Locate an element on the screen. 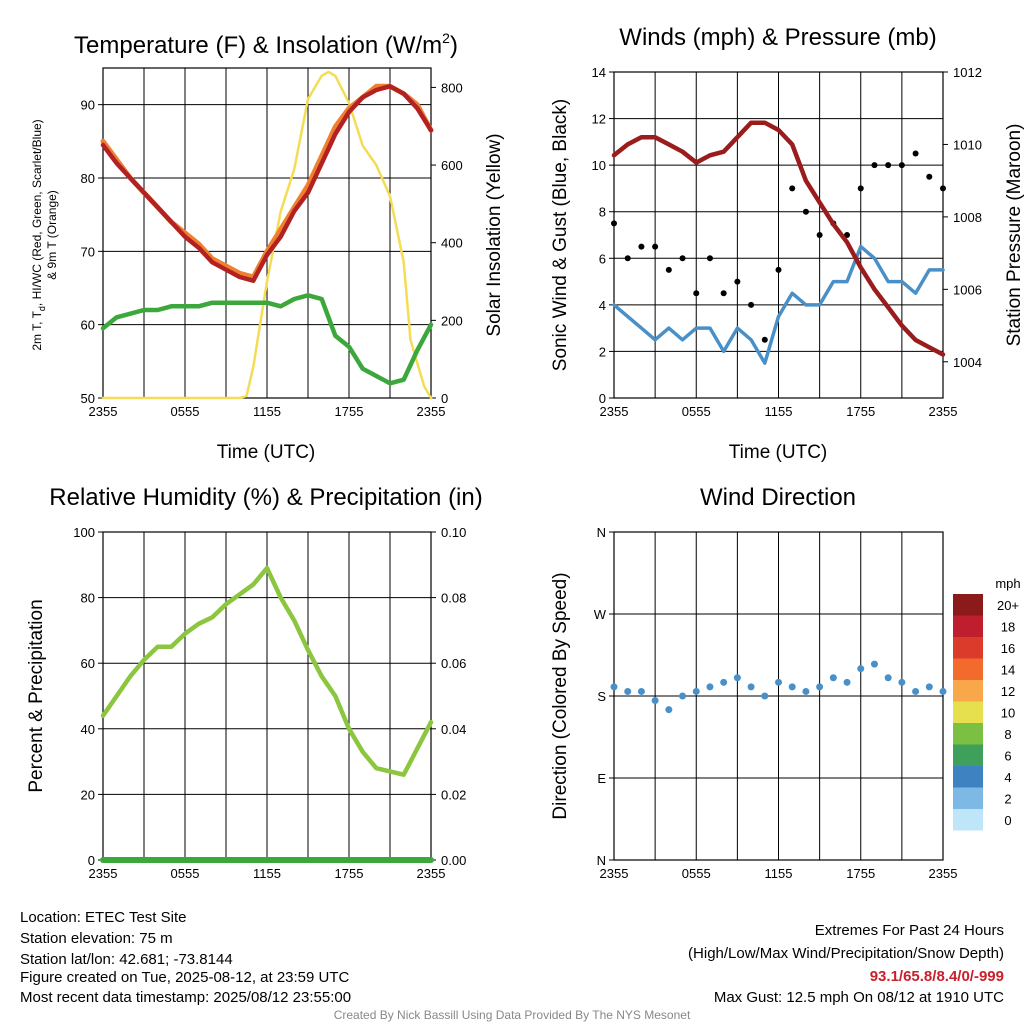 Image resolution: width=1024 pixels, height=1024 pixels. y2-tick-label: 0.02 is located at coordinates (453, 794).